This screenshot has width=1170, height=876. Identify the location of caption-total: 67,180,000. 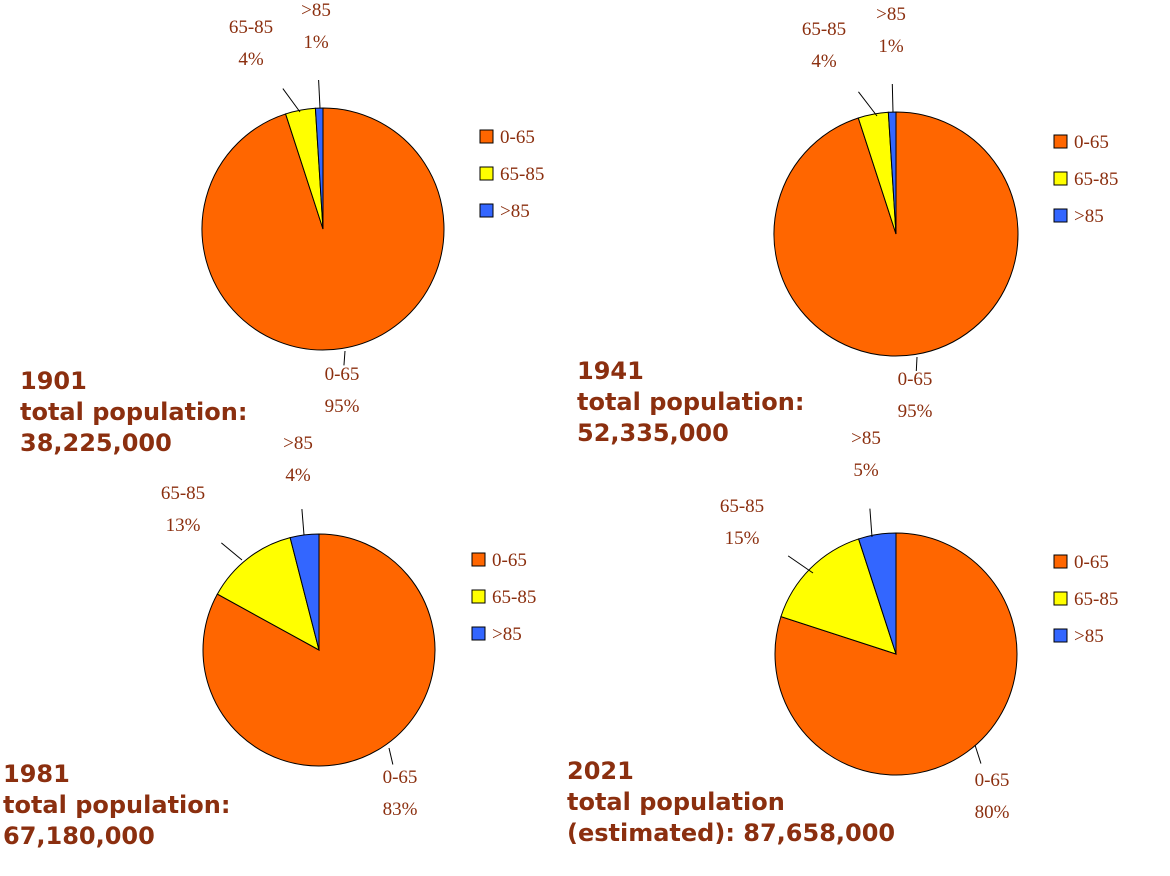
(79, 836).